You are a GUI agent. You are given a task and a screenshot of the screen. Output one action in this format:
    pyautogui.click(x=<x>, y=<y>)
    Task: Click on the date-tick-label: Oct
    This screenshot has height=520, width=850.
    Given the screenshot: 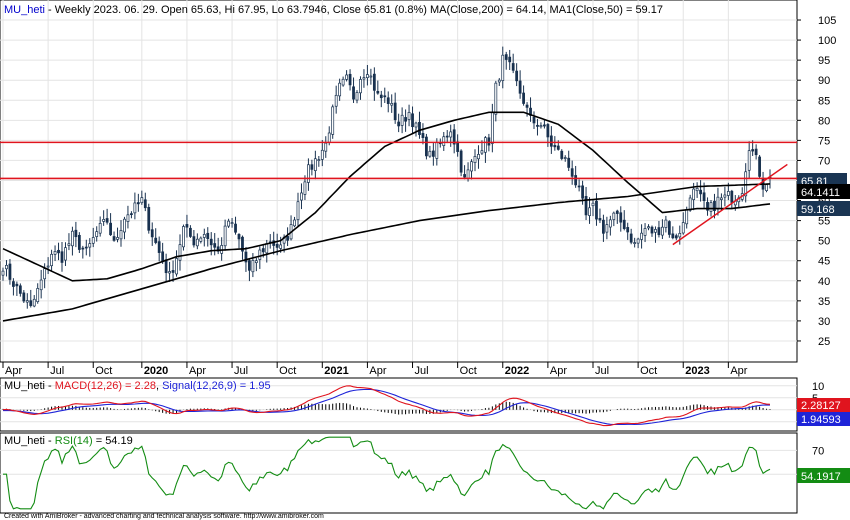 What is the action you would take?
    pyautogui.click(x=287, y=371)
    